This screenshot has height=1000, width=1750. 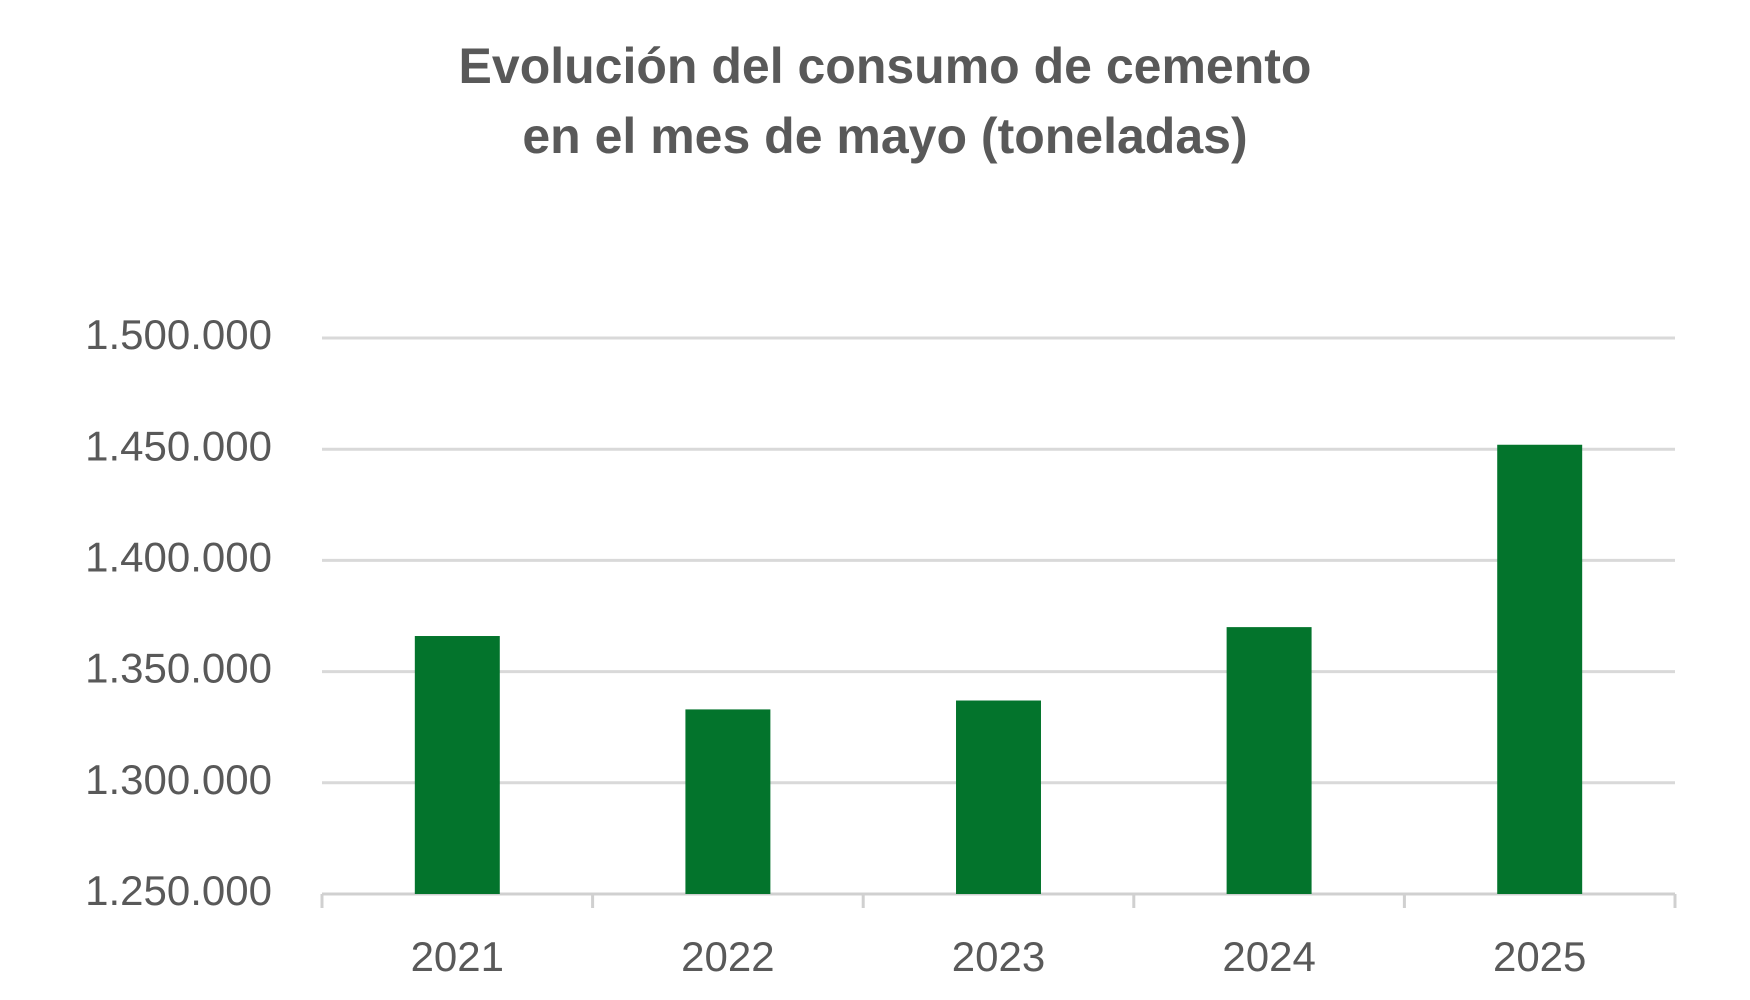 What do you see at coordinates (178, 445) in the screenshot?
I see `y-tick-label: 1.450.000` at bounding box center [178, 445].